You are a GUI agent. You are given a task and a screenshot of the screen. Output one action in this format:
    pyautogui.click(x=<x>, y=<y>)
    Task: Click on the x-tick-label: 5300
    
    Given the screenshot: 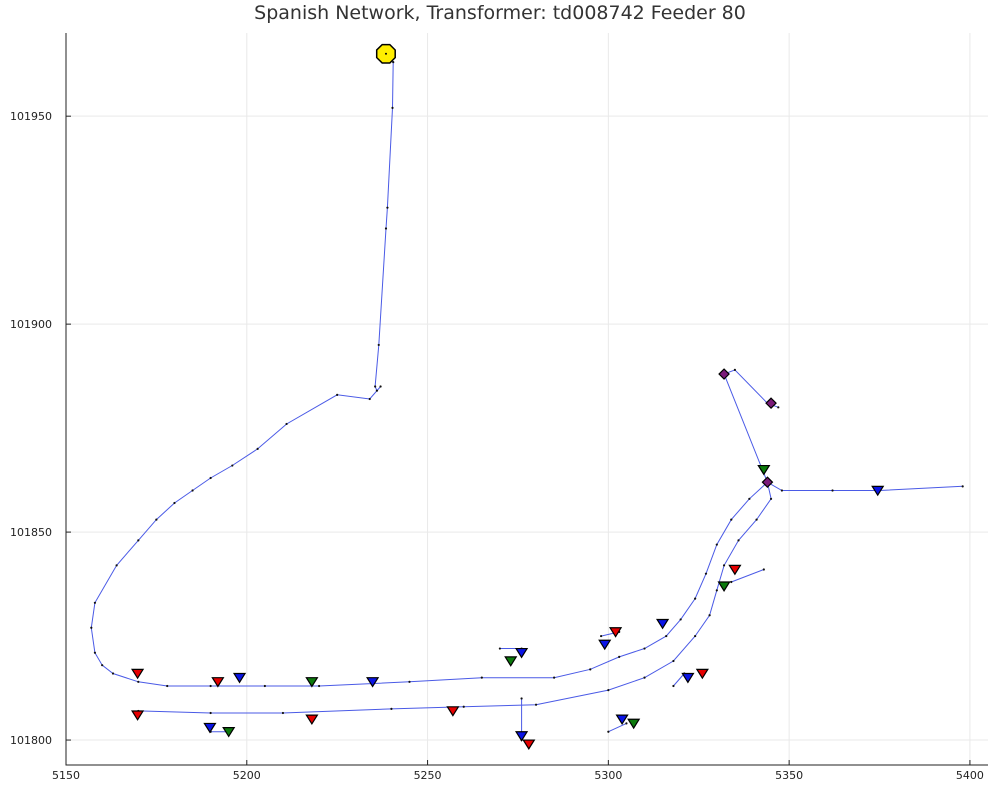 What is the action you would take?
    pyautogui.click(x=608, y=775)
    